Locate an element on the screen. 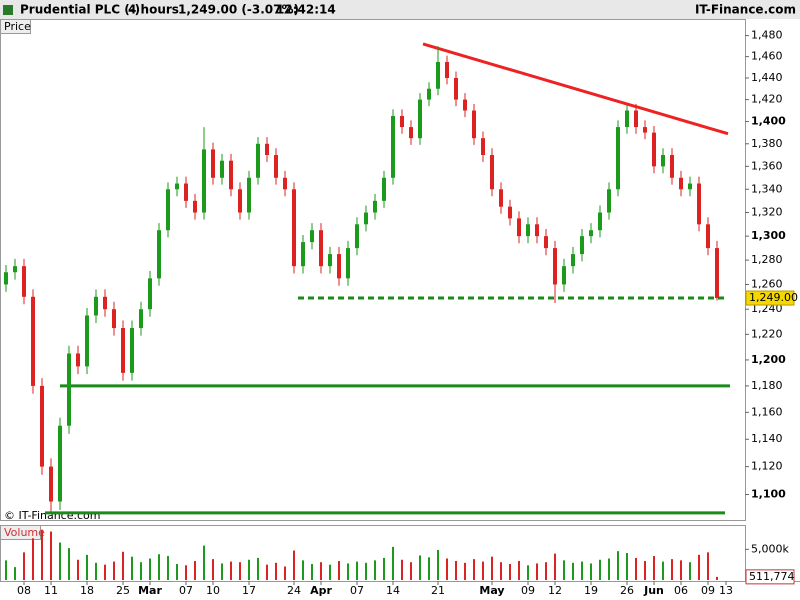 The image size is (800, 600). x-tick-label: 14 is located at coordinates (393, 590).